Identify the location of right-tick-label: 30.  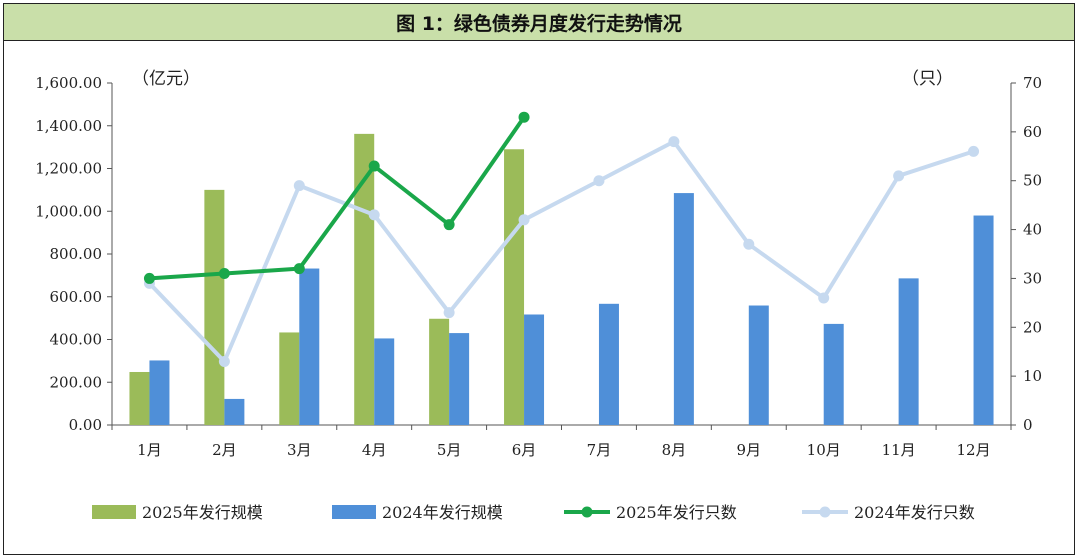
(1032, 278).